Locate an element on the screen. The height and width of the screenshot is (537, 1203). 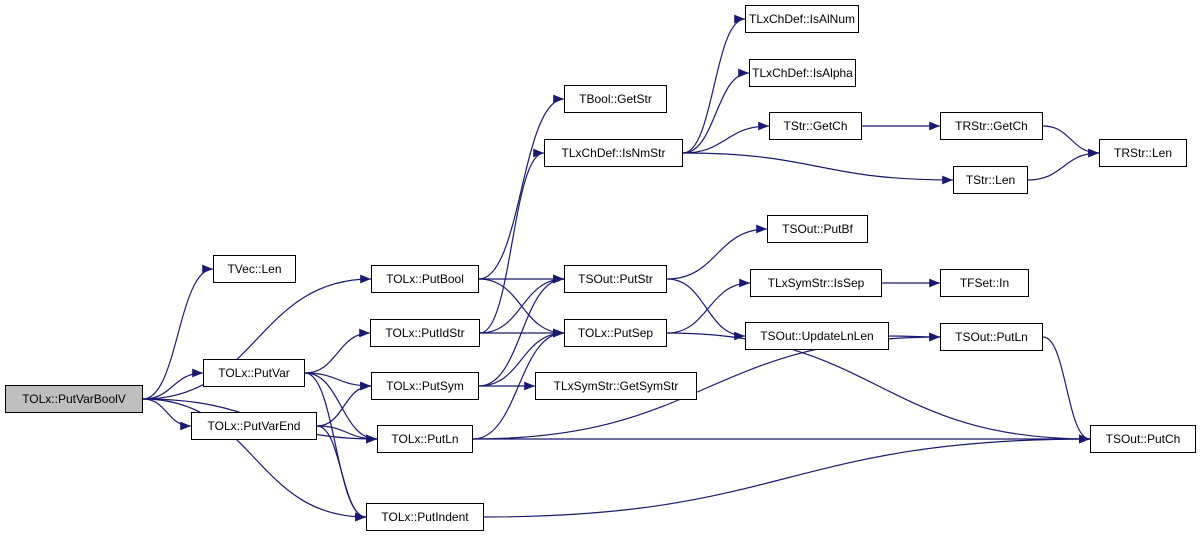
node-strgetch: TStr::GetCh is located at coordinates (815, 126).